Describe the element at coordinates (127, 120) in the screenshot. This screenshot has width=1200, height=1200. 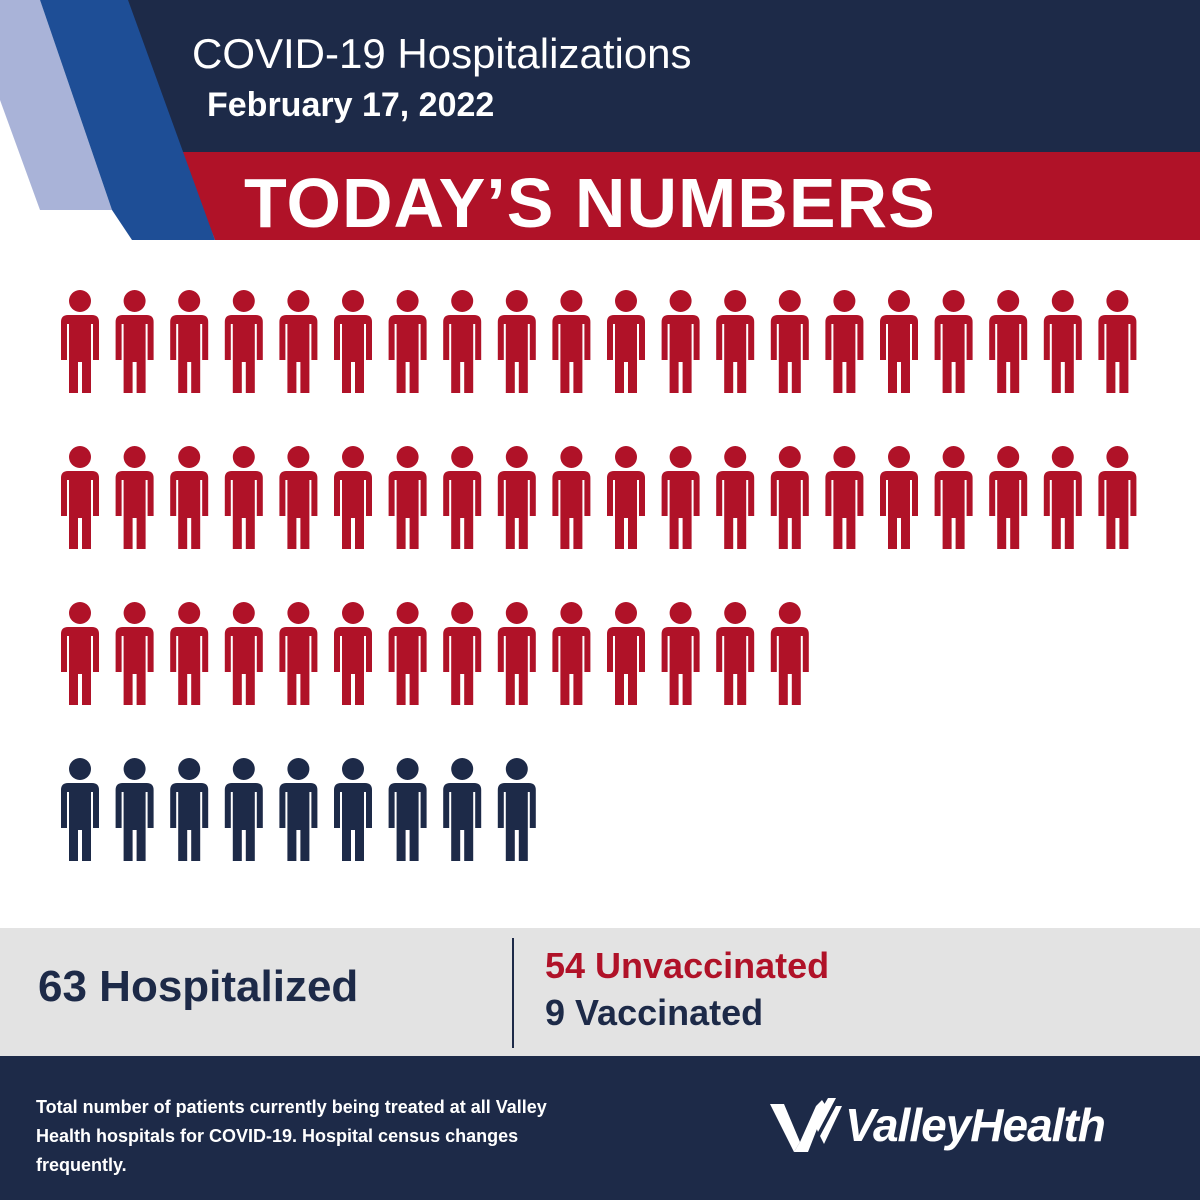
I see `header-blue-stripe` at that location.